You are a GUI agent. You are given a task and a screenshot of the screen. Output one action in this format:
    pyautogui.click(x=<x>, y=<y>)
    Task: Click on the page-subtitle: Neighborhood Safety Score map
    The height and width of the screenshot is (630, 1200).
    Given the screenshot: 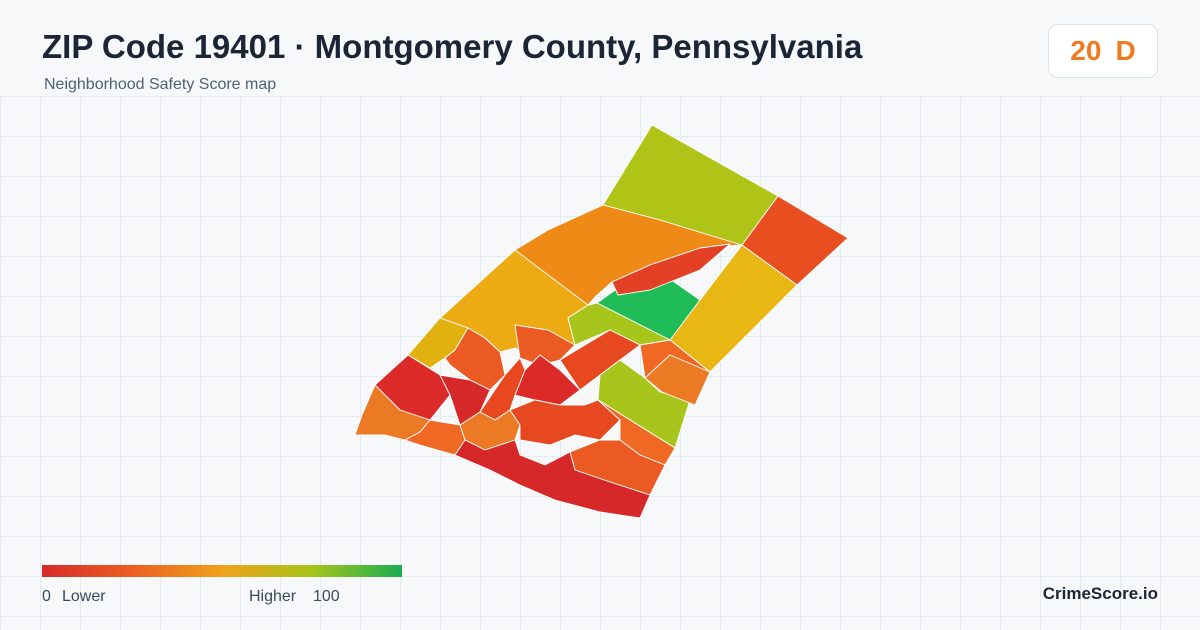 What is the action you would take?
    pyautogui.click(x=160, y=84)
    